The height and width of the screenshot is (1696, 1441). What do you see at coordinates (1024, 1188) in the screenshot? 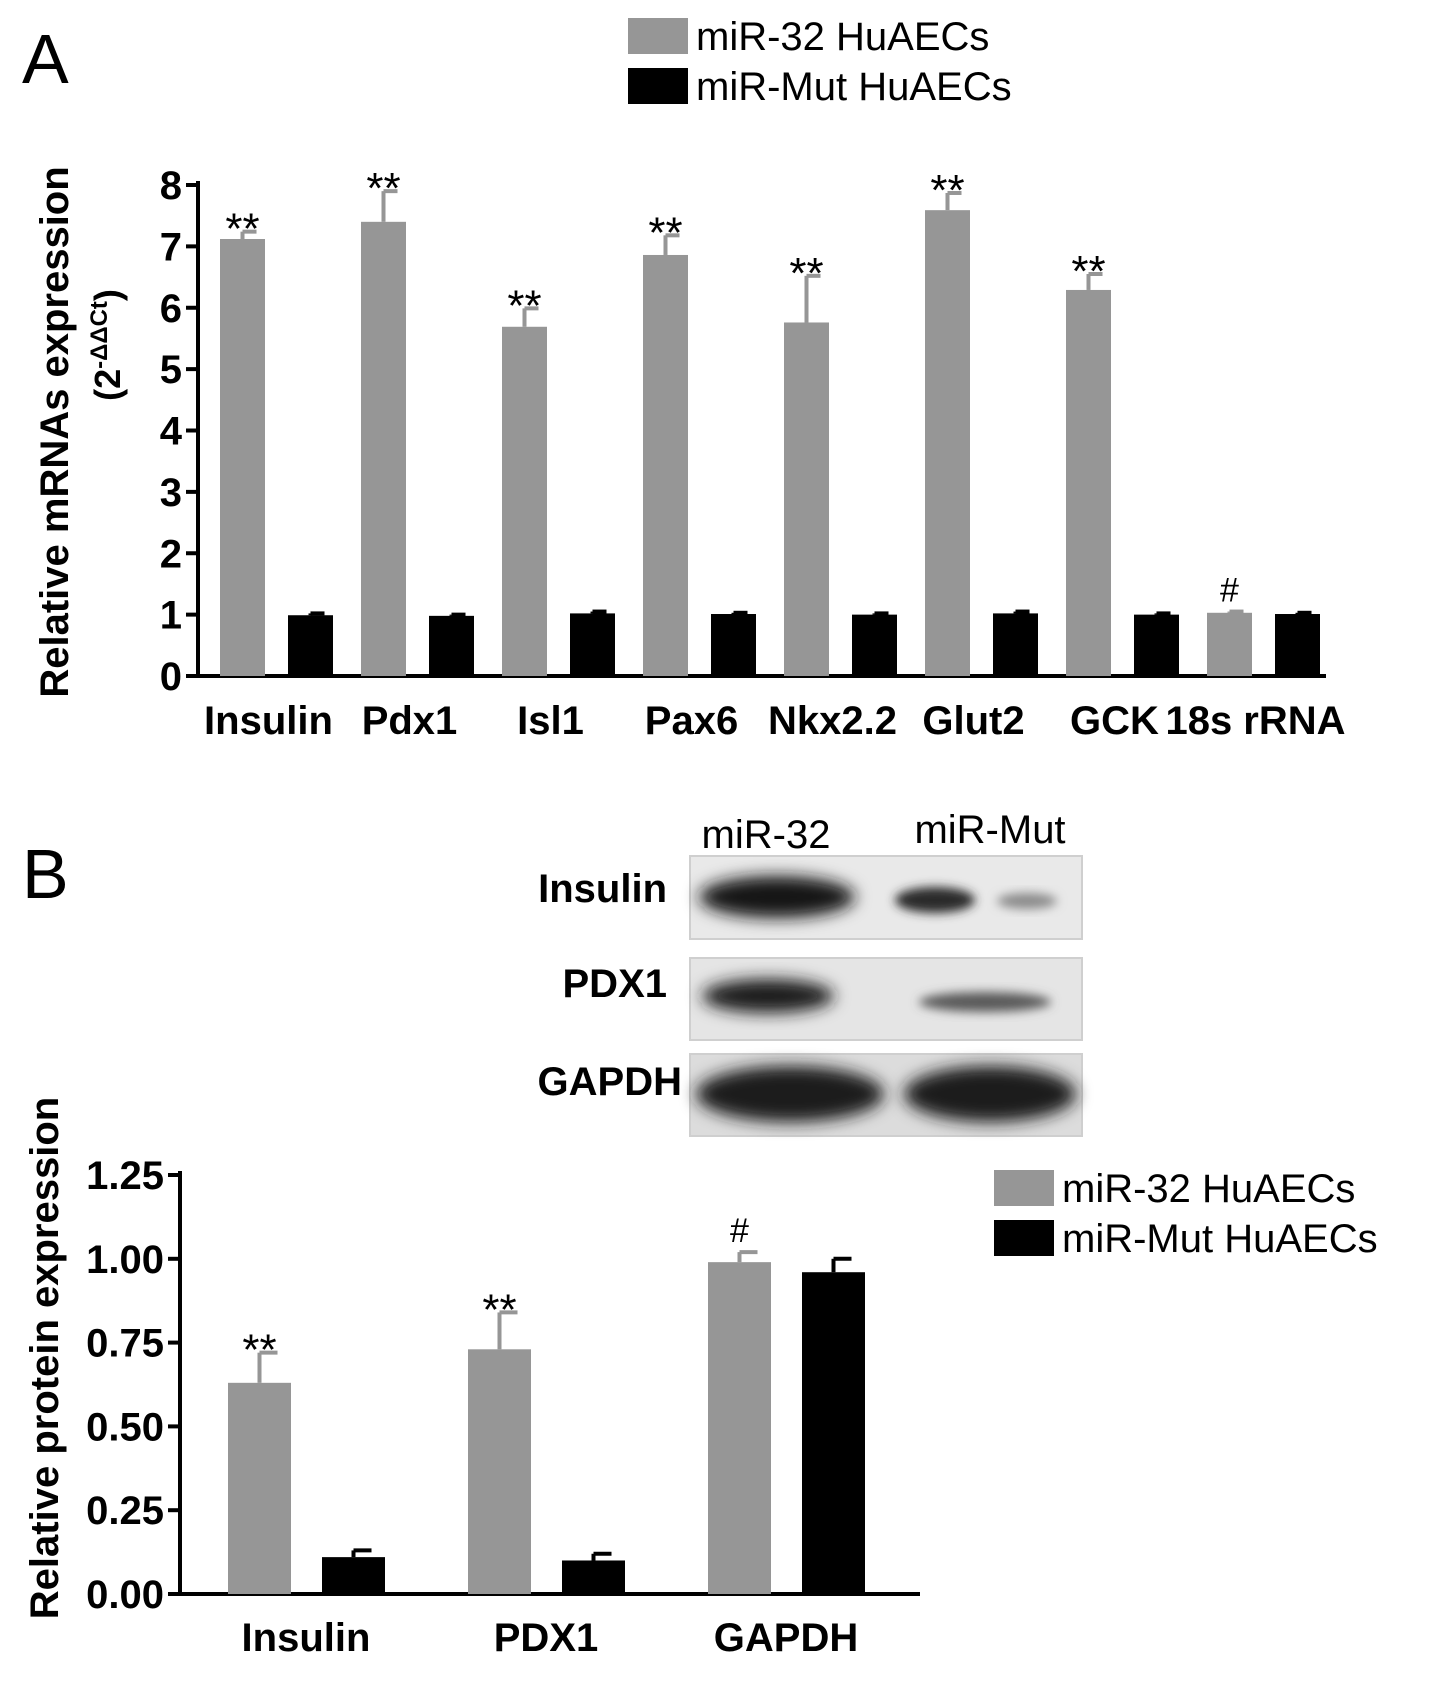
I see `legend-b-swatch-mir32` at bounding box center [1024, 1188].